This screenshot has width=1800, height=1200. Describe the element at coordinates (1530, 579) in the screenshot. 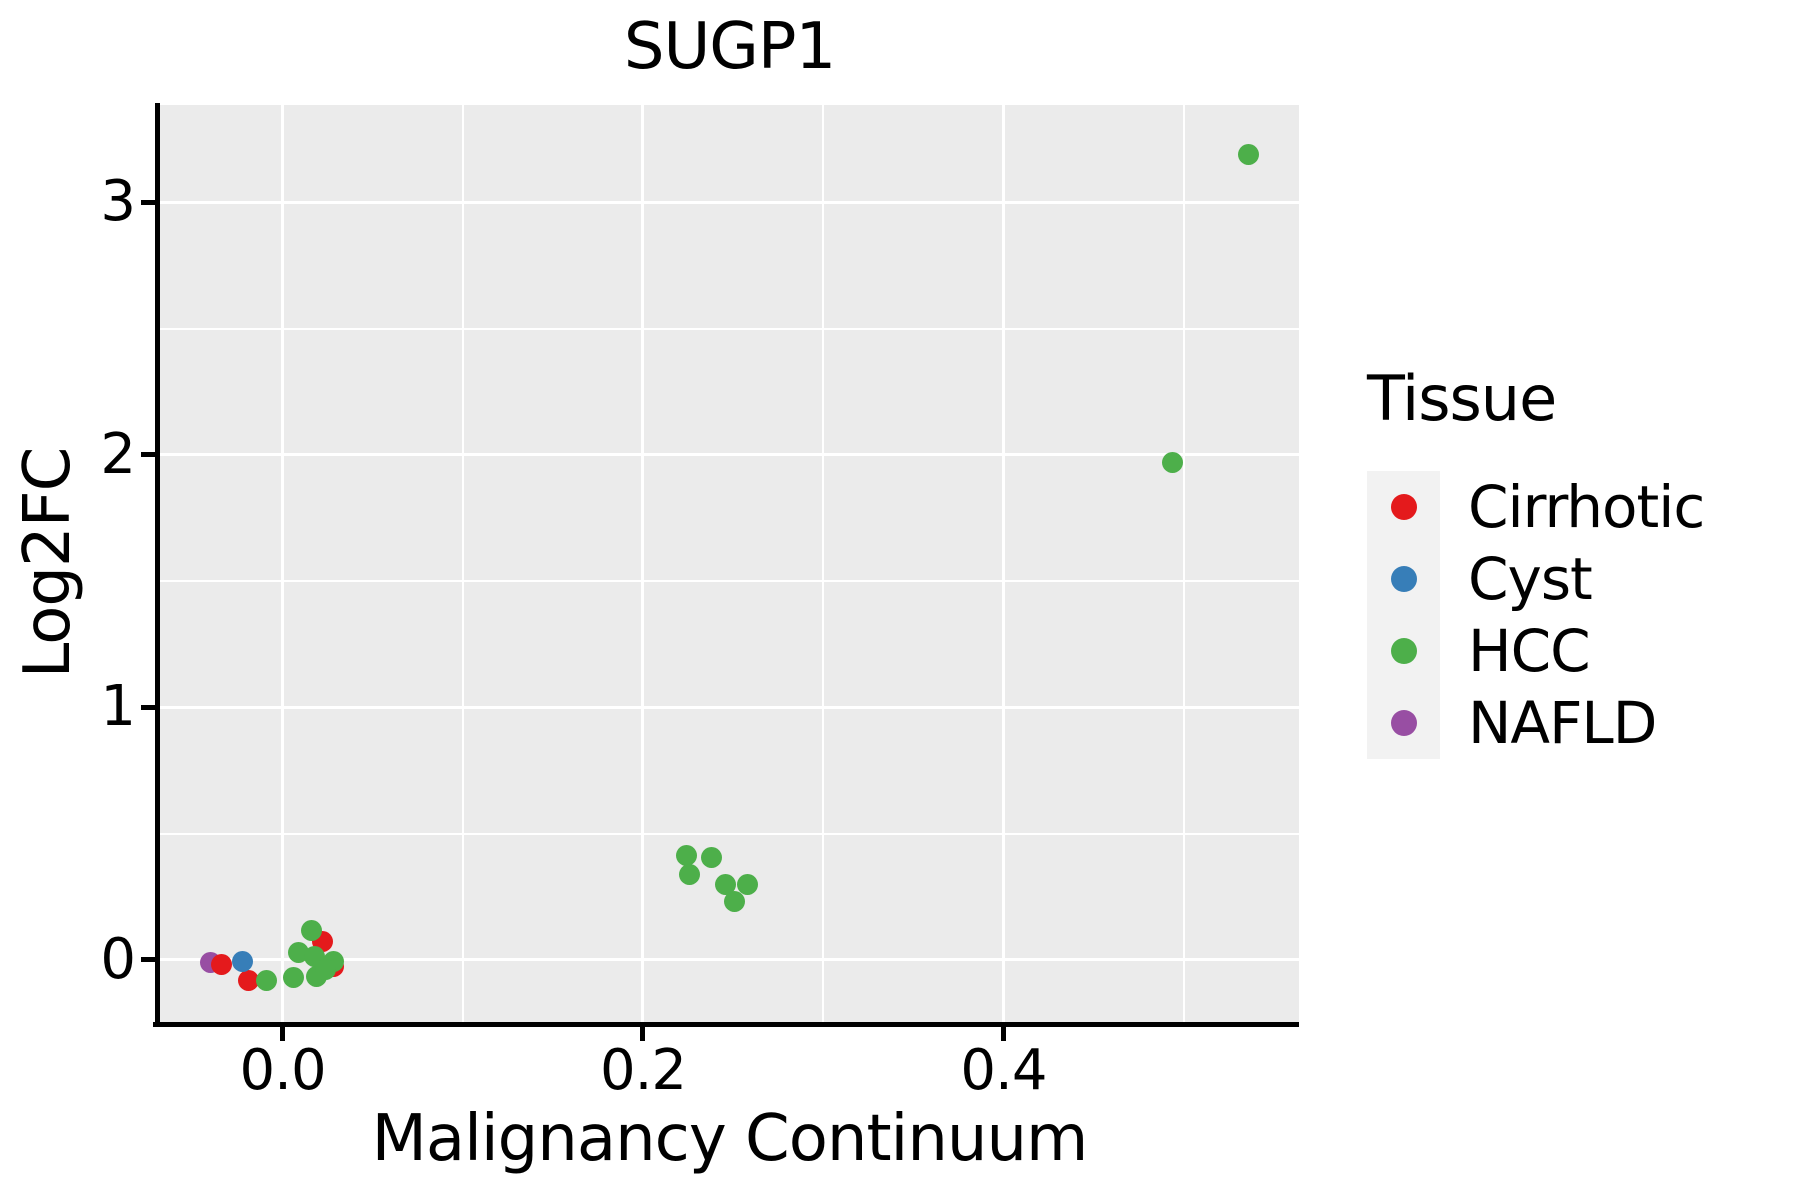

I see `legend-item-label: Cyst` at that location.